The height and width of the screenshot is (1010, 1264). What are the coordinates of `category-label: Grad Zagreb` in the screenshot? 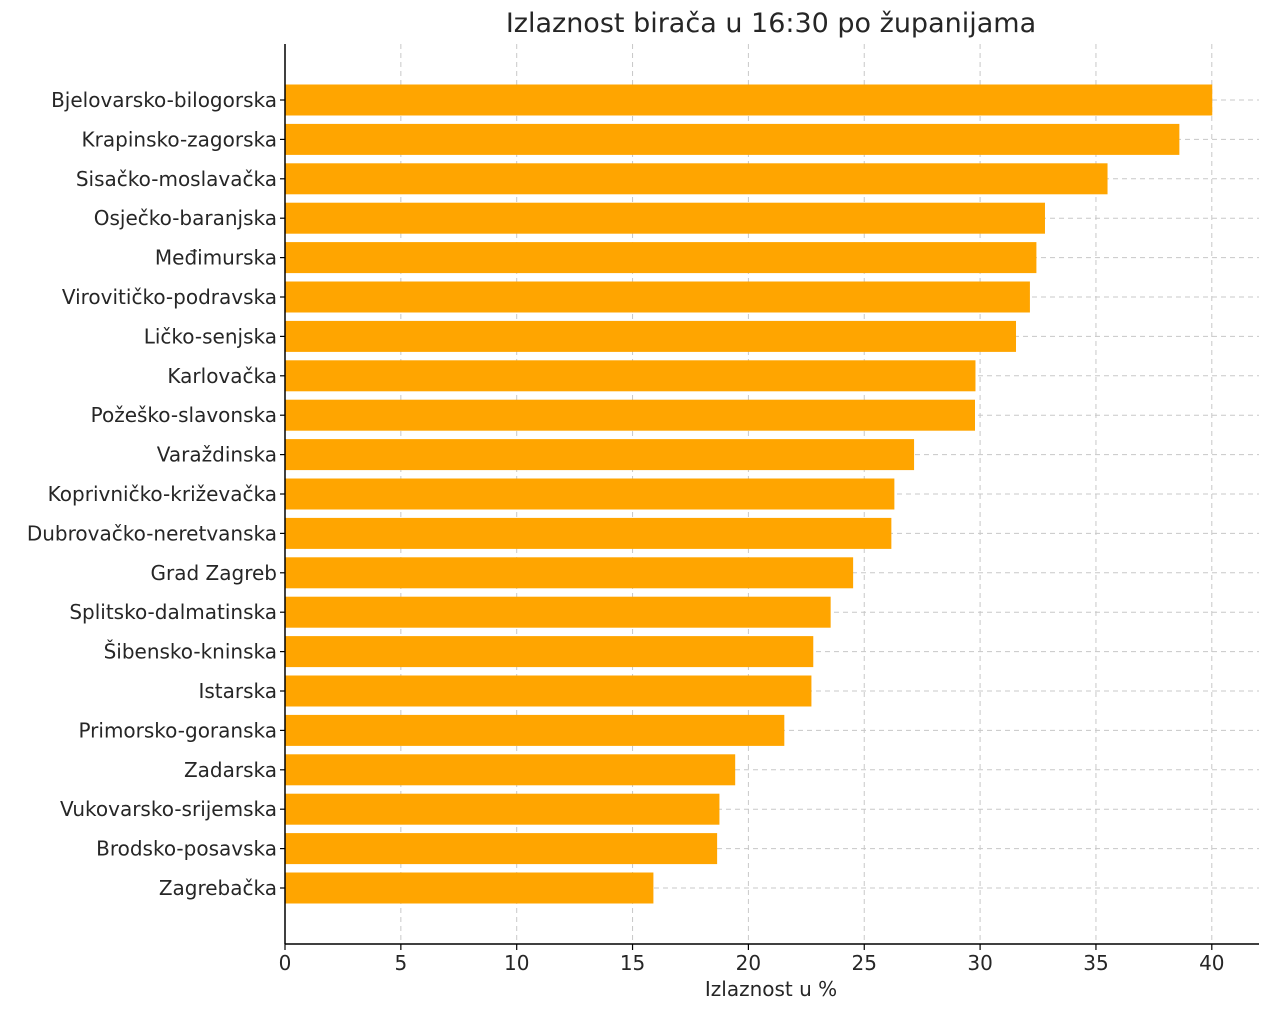 It's located at (214, 573).